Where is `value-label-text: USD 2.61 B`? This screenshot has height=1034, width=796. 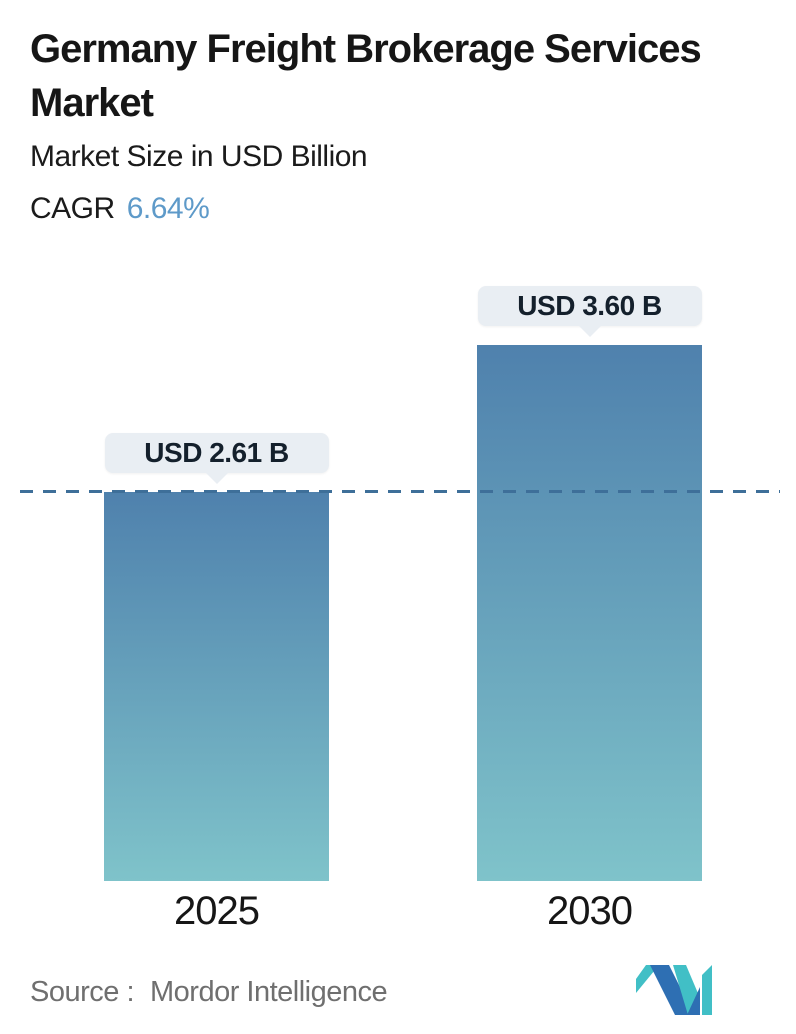
value-label-text: USD 2.61 B is located at coordinates (216, 452).